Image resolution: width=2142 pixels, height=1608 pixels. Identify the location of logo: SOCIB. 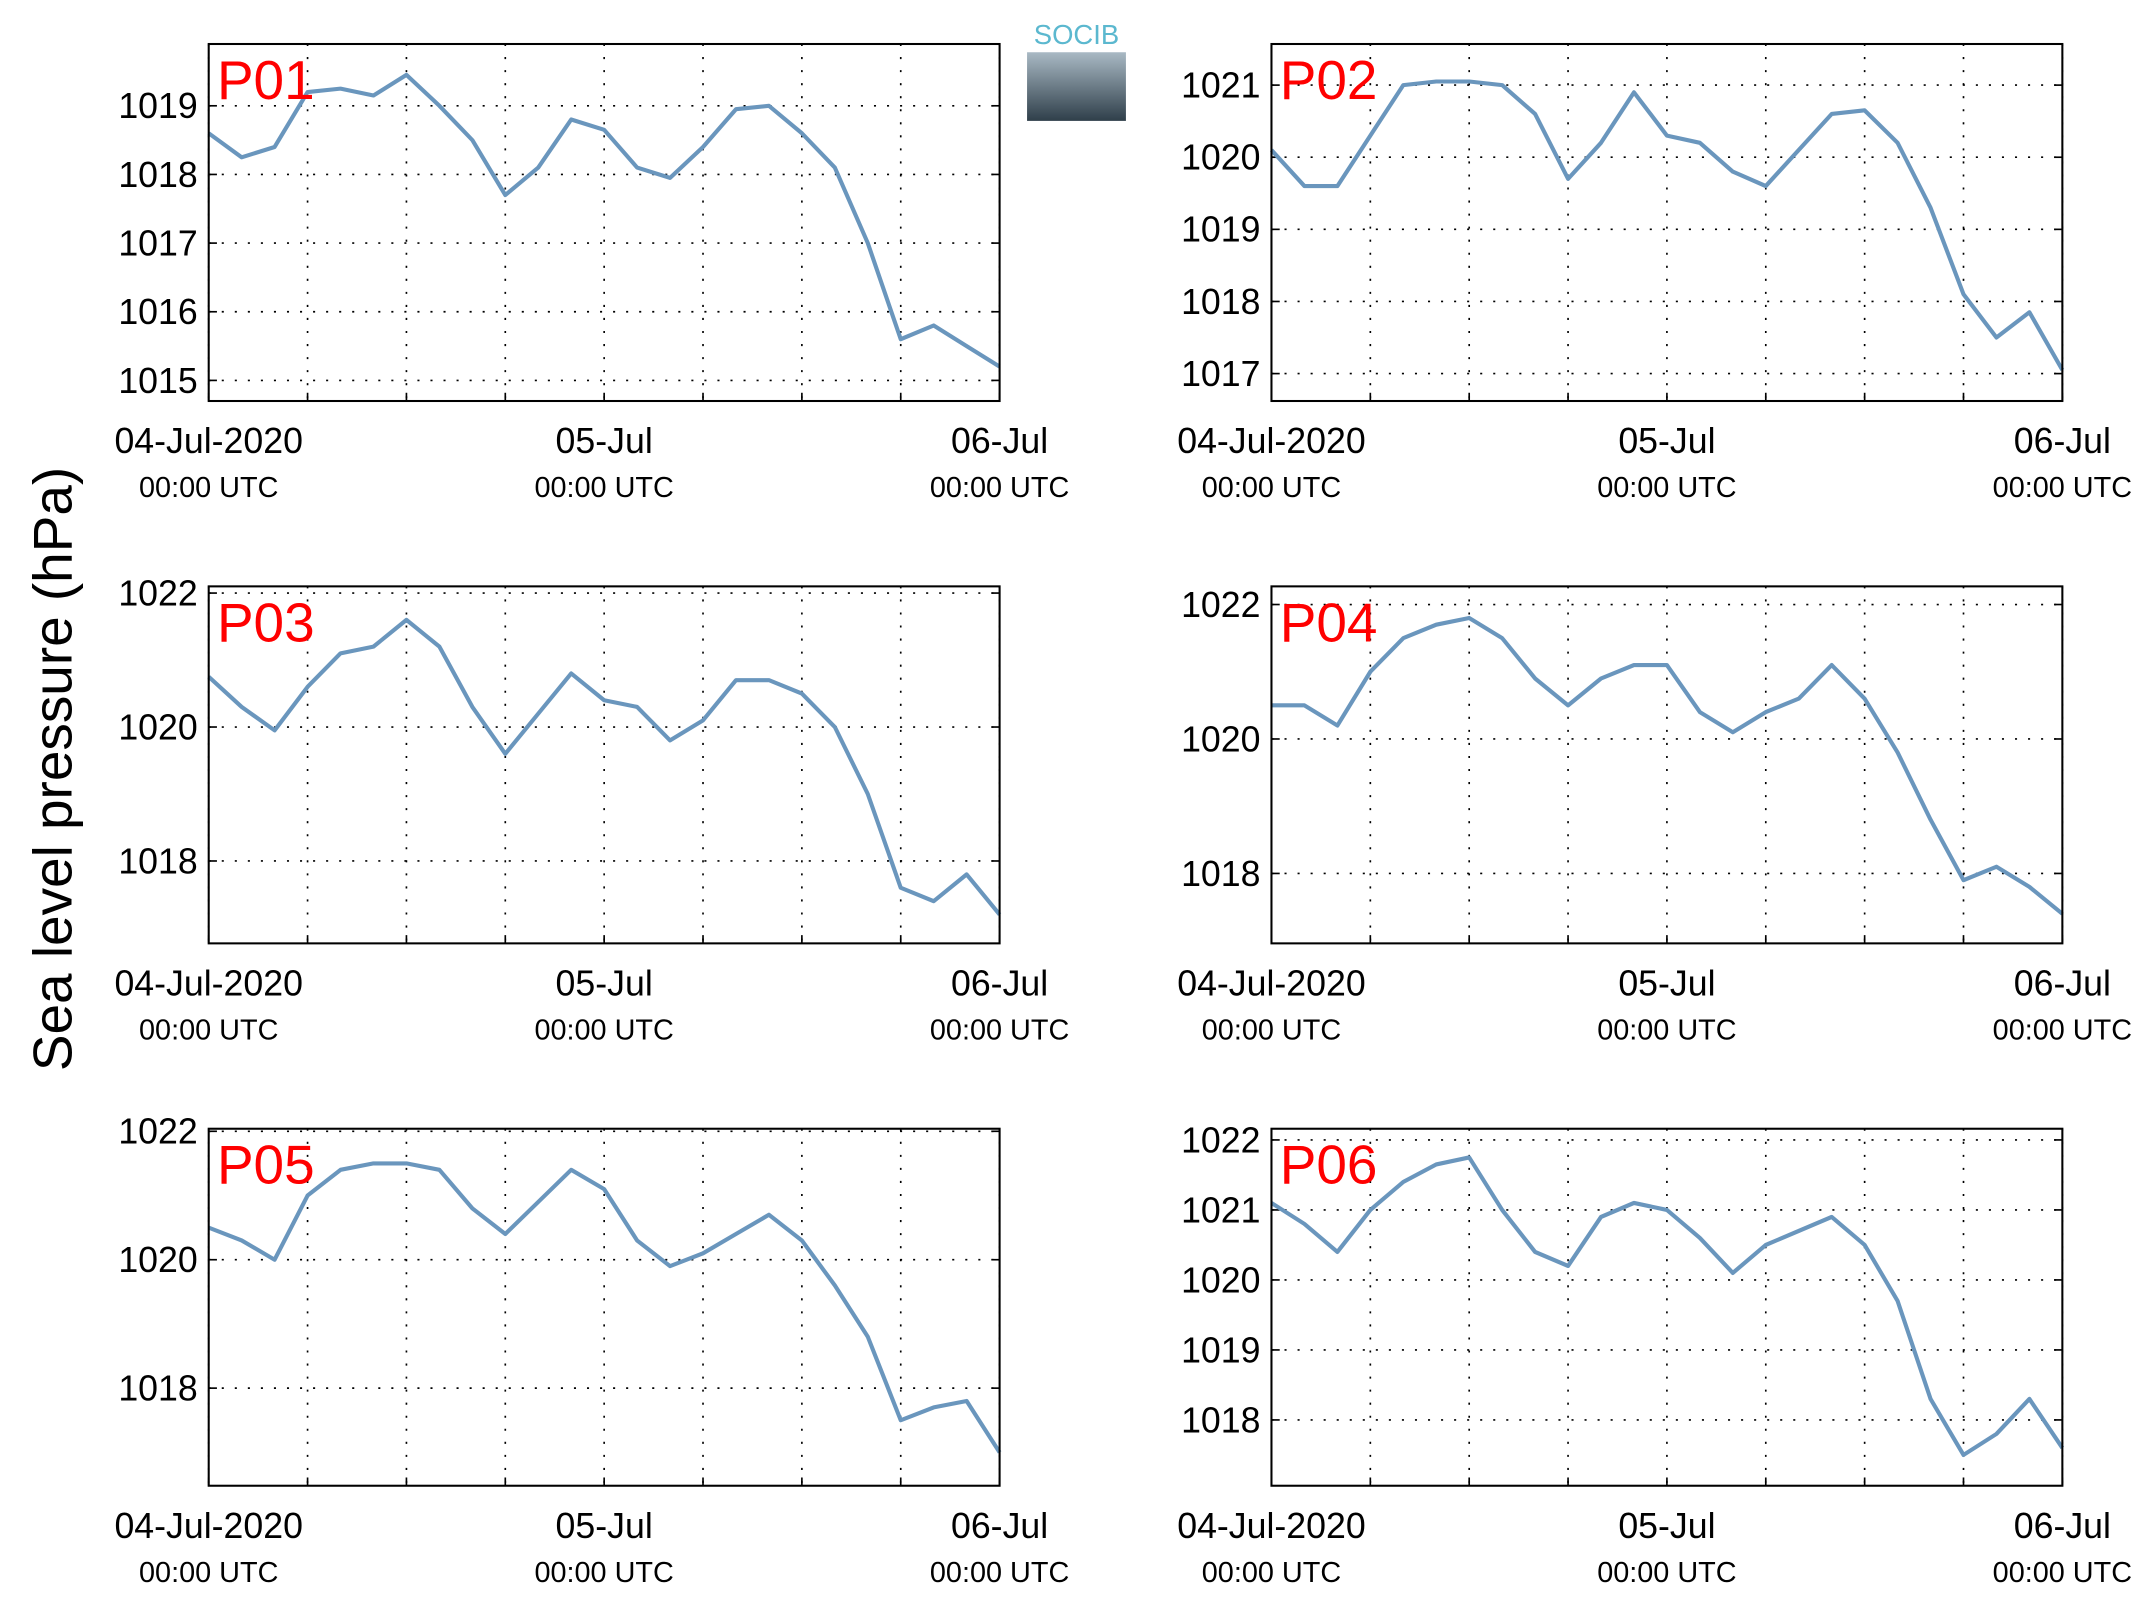
(1076, 70).